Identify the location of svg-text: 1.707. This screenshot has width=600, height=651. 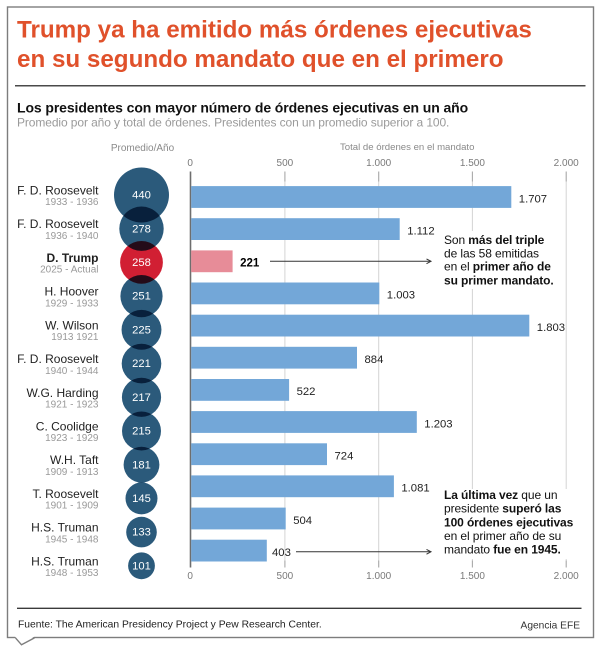
(533, 199).